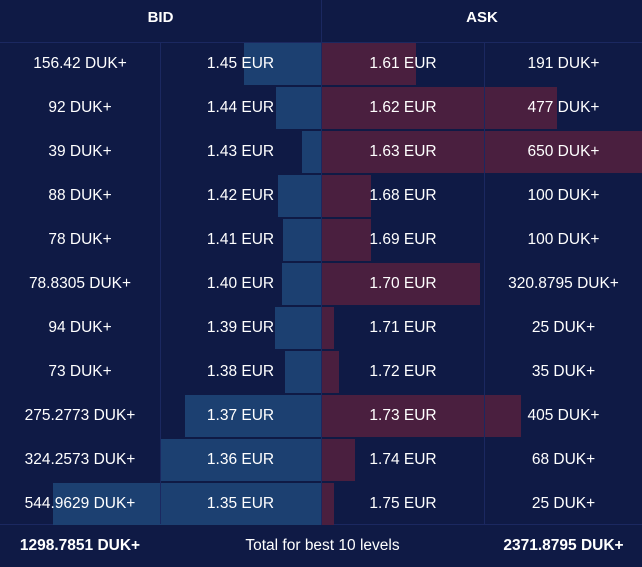 This screenshot has width=642, height=567. I want to click on total-label: Total for best 10 levels, so click(322, 545).